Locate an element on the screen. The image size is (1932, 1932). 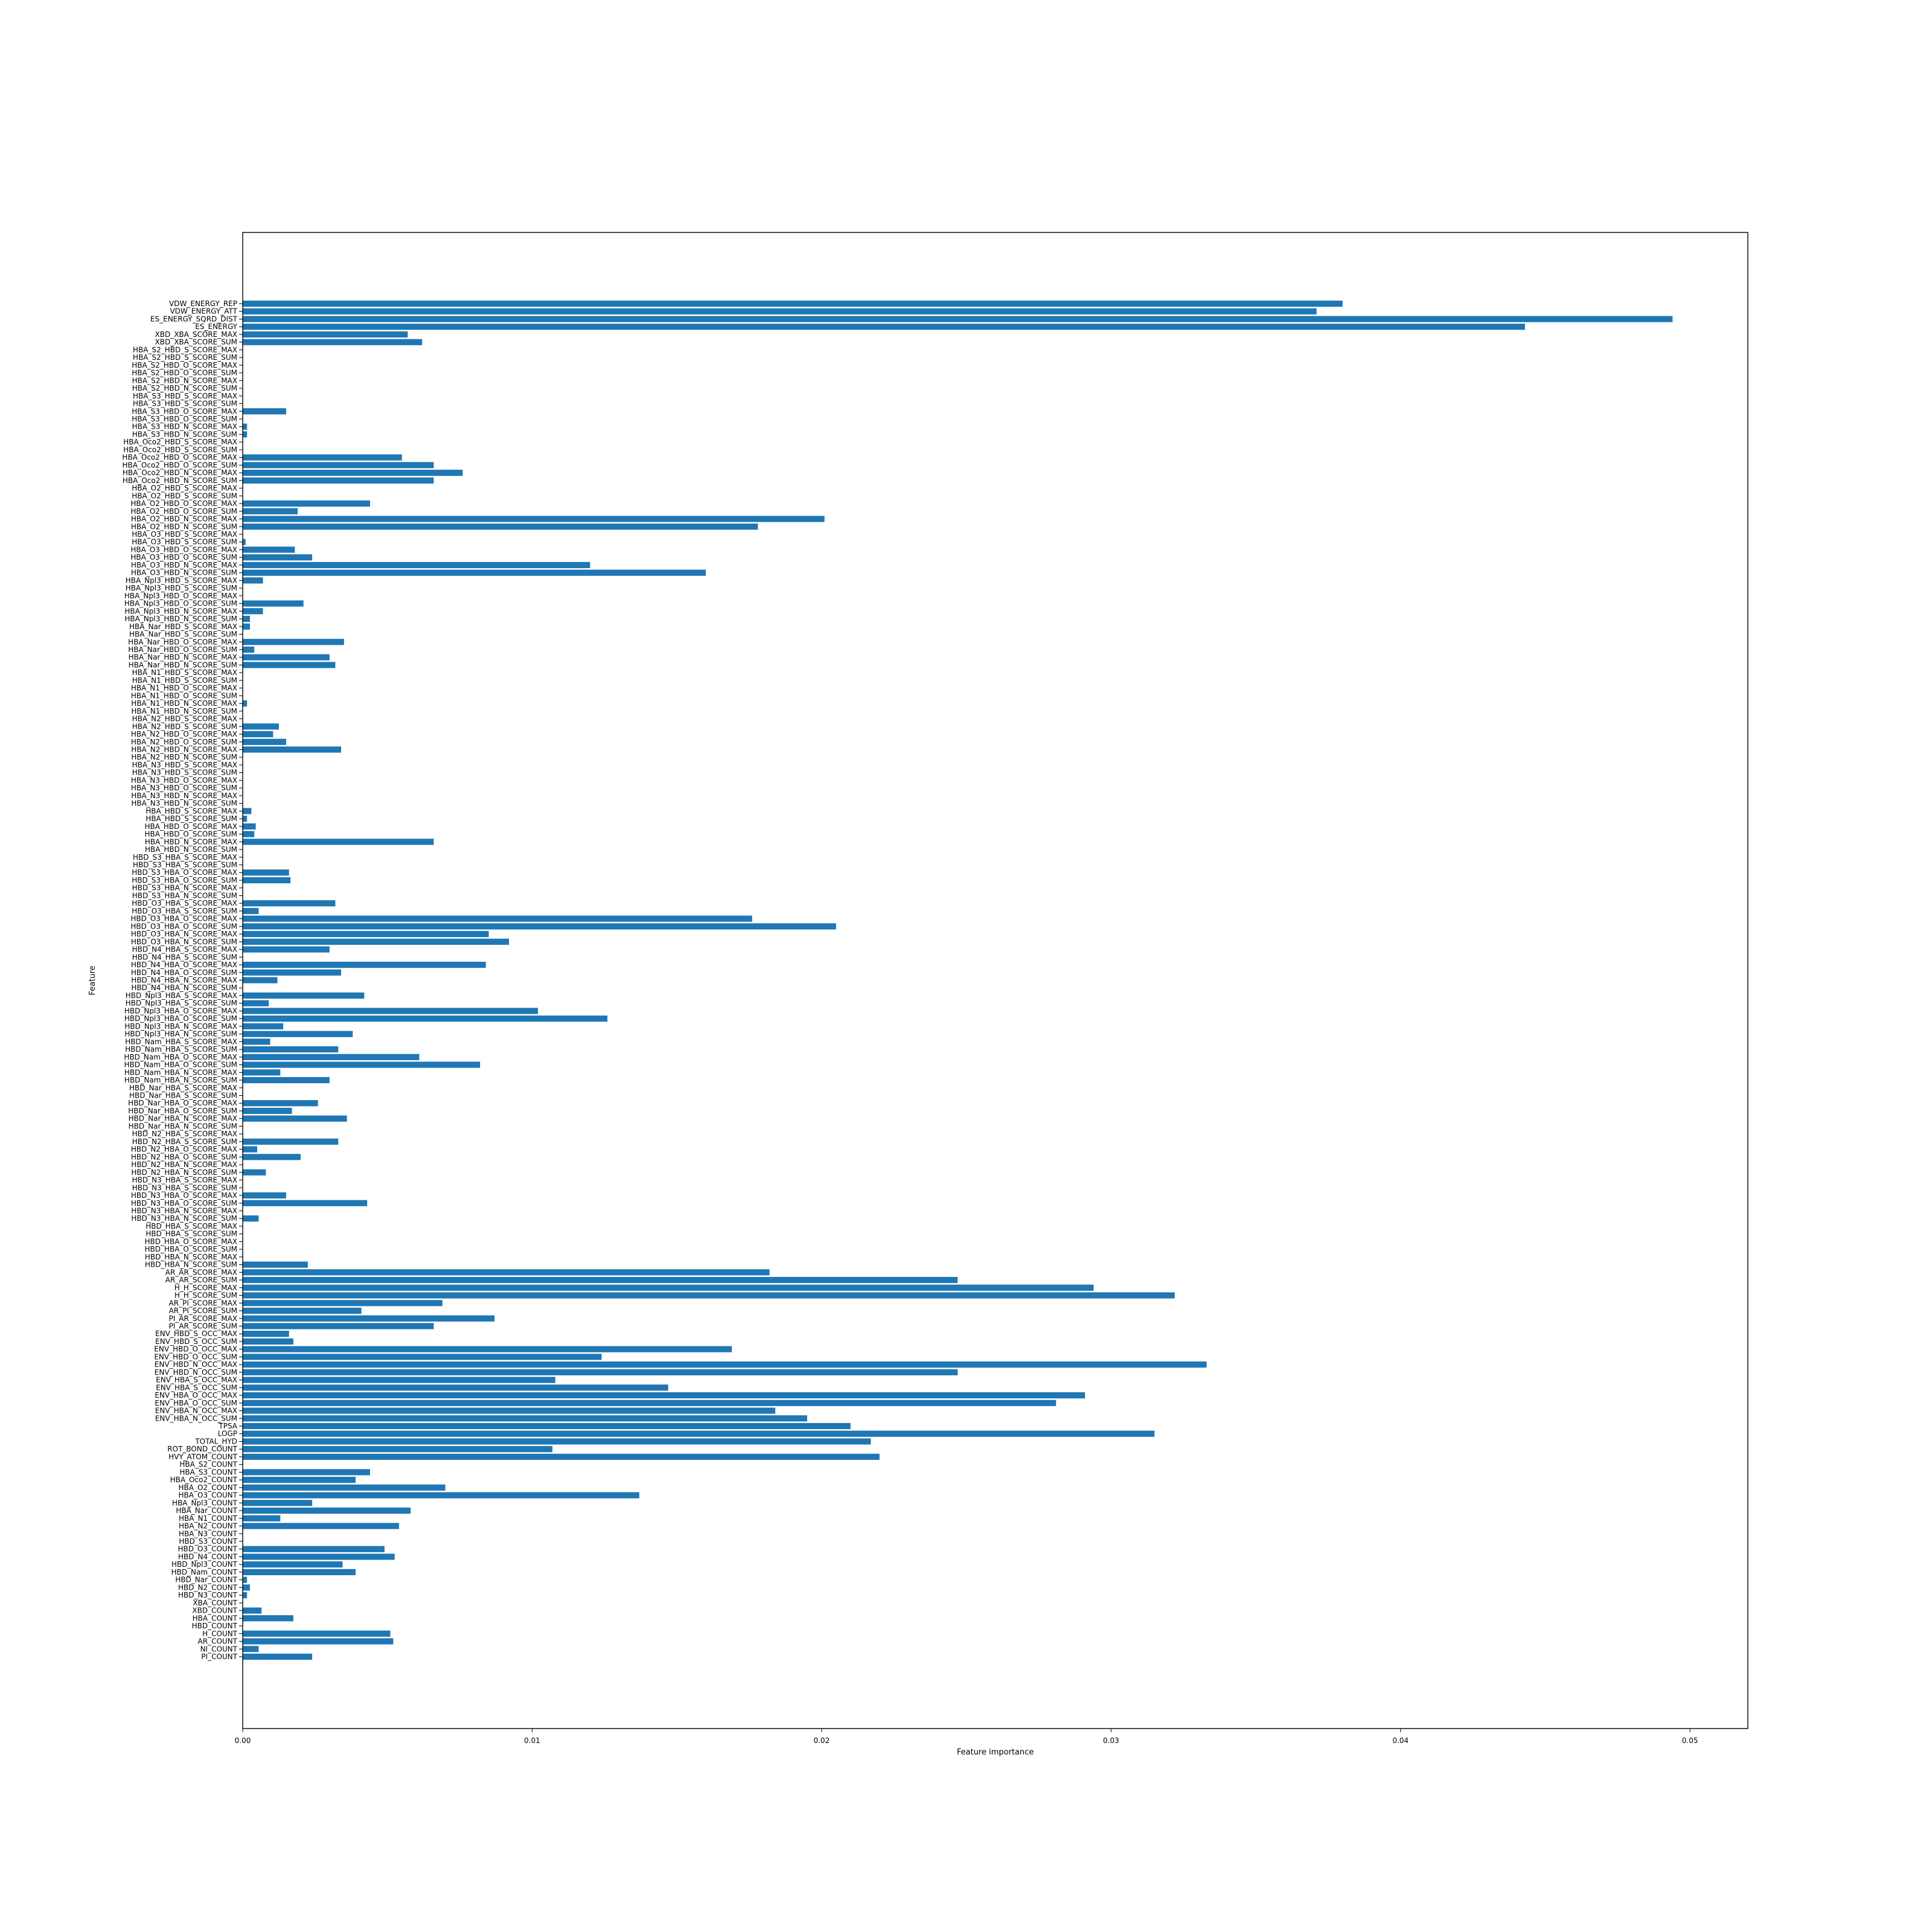
y-tick-label: HBA_Nar_HBD_S_SCORE_SUM is located at coordinates (183, 634).